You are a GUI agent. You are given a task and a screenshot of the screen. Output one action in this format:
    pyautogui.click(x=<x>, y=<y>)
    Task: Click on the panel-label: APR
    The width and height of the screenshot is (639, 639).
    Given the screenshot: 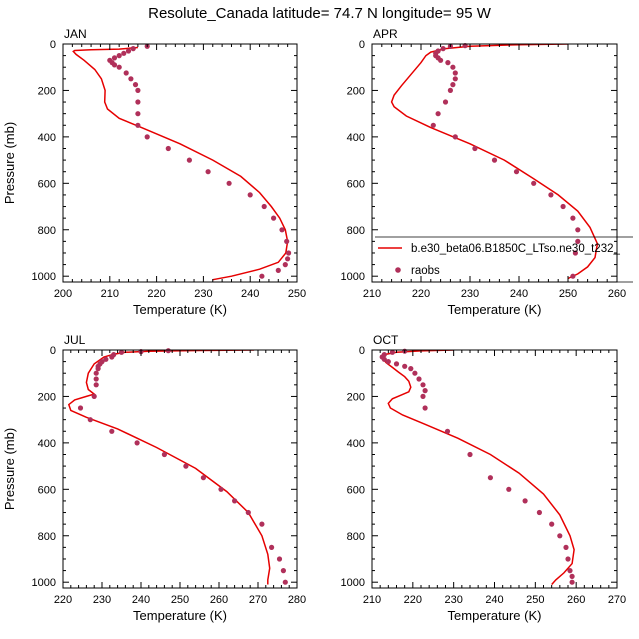 What is the action you would take?
    pyautogui.click(x=385, y=34)
    